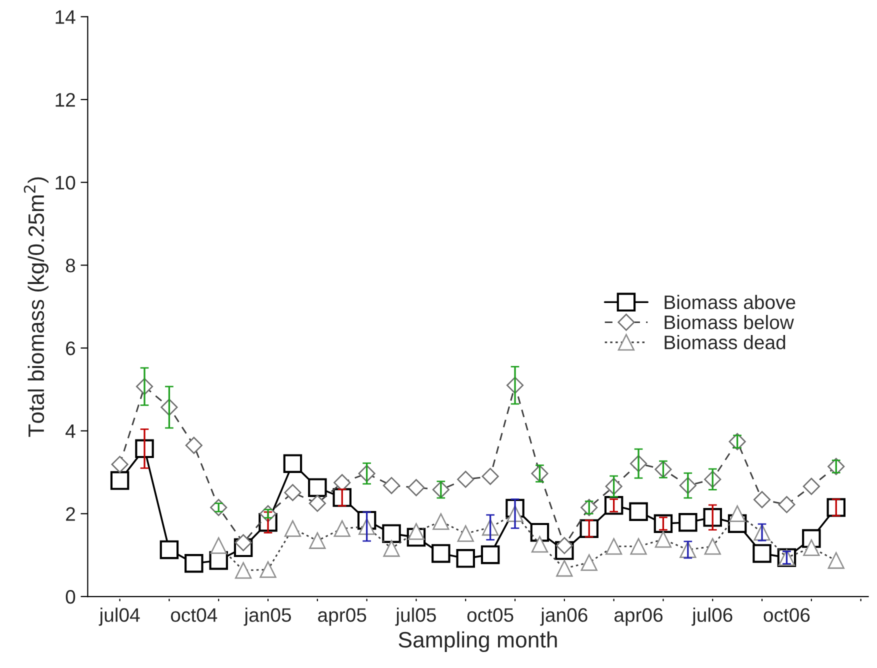 This screenshot has height=668, width=877. What do you see at coordinates (65, 100) in the screenshot?
I see `y-tick-label: 12` at bounding box center [65, 100].